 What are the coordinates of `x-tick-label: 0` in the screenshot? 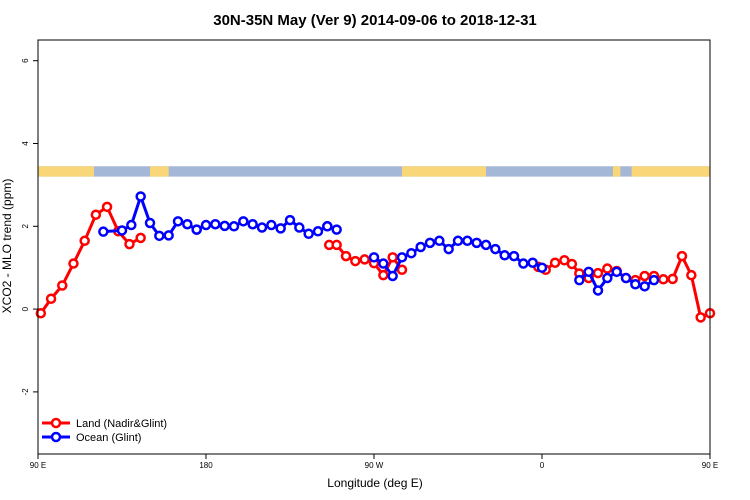 It's located at (542, 465).